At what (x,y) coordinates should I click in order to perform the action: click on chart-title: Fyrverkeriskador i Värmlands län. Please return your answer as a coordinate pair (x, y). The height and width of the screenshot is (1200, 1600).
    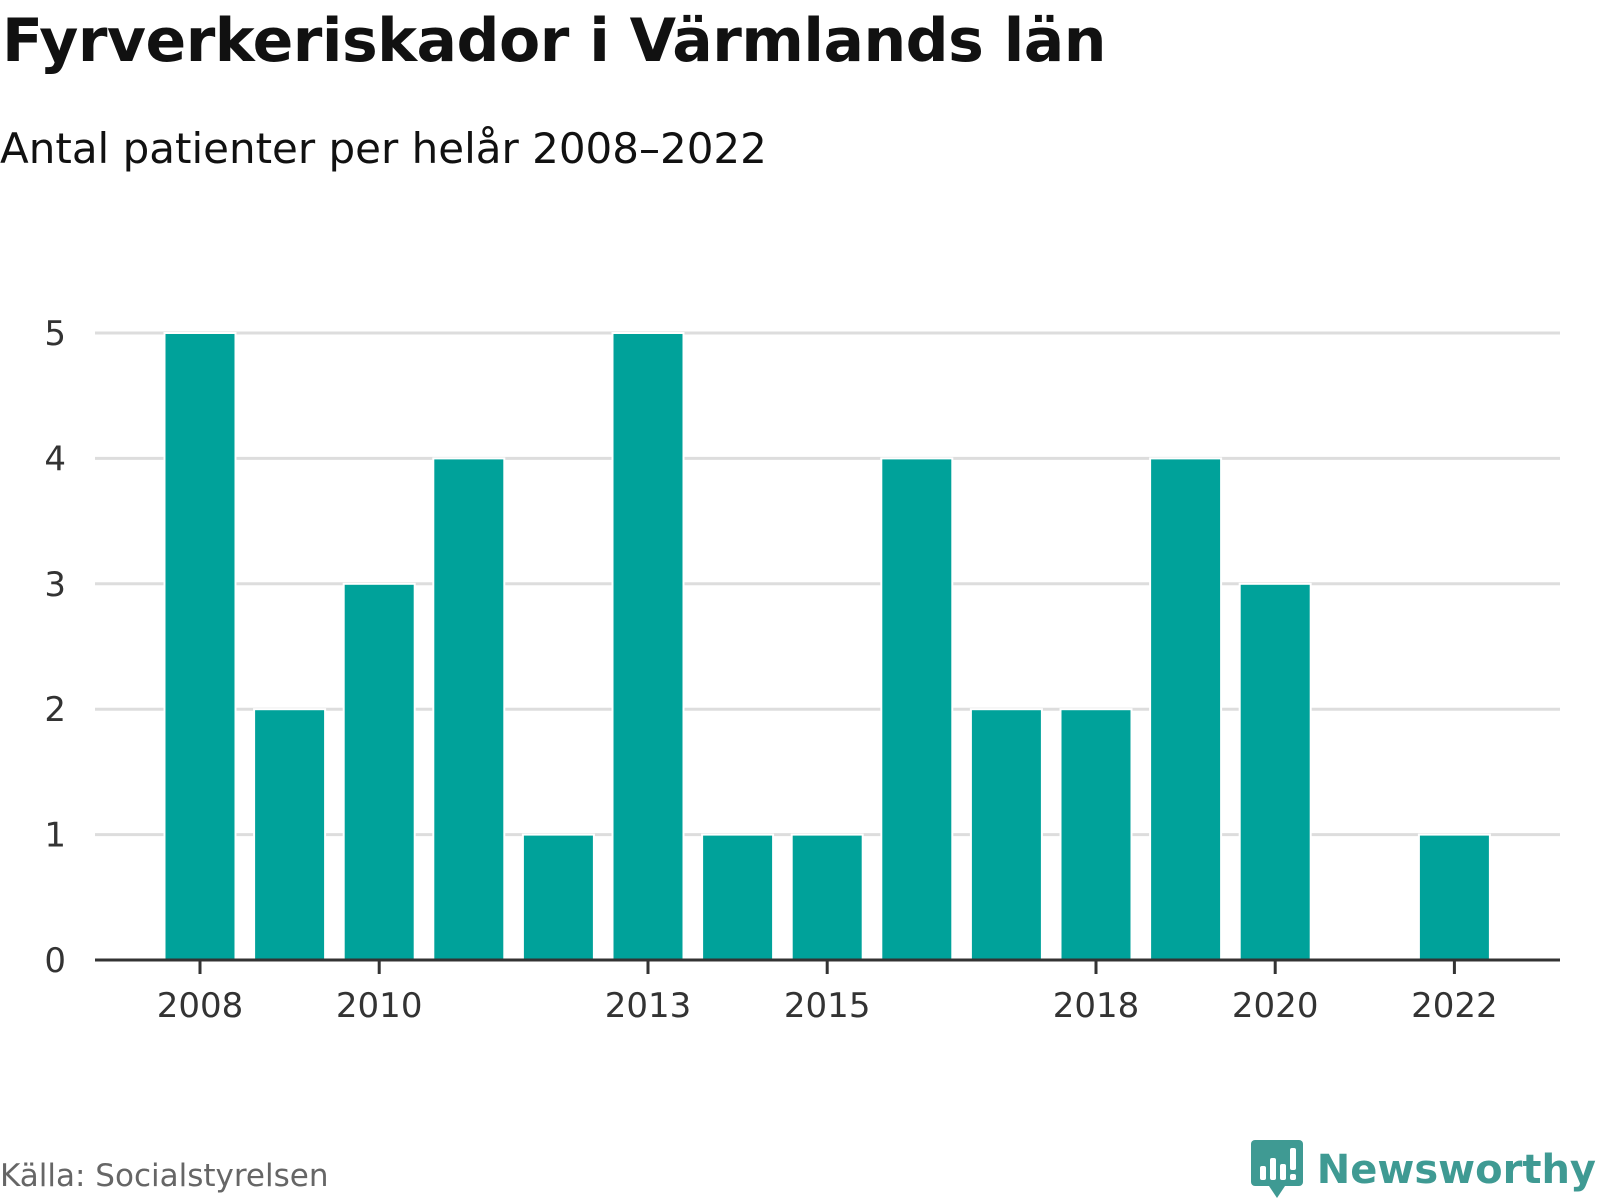
    Looking at the image, I should click on (554, 41).